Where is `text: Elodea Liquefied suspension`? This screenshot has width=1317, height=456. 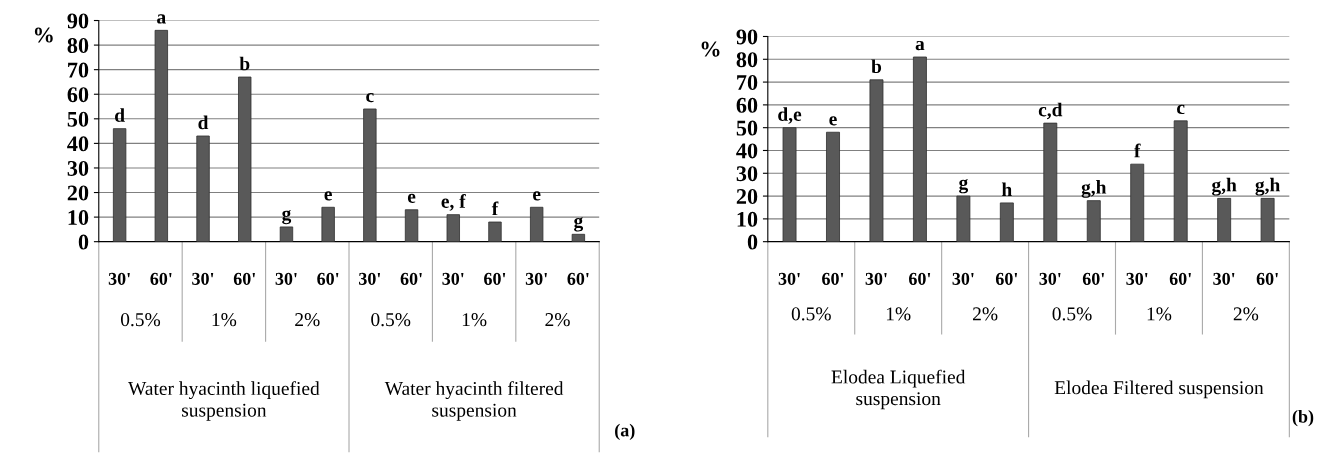
text: Elodea Liquefied suspension is located at coordinates (898, 389).